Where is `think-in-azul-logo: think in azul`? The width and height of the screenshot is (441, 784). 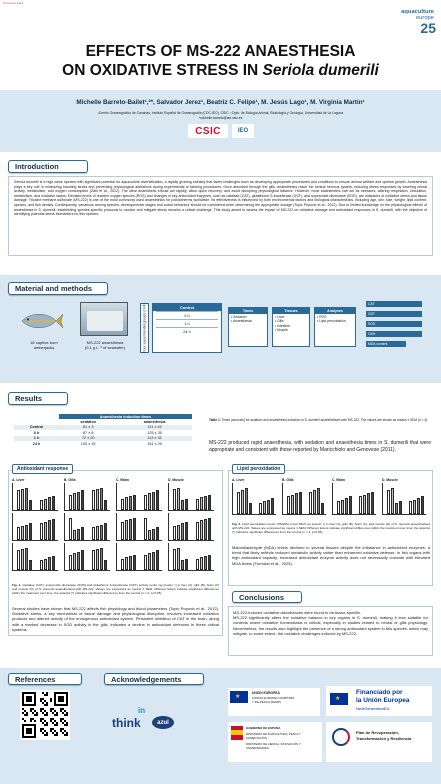 think-in-azul-logo: think in azul is located at coordinates (144, 723).